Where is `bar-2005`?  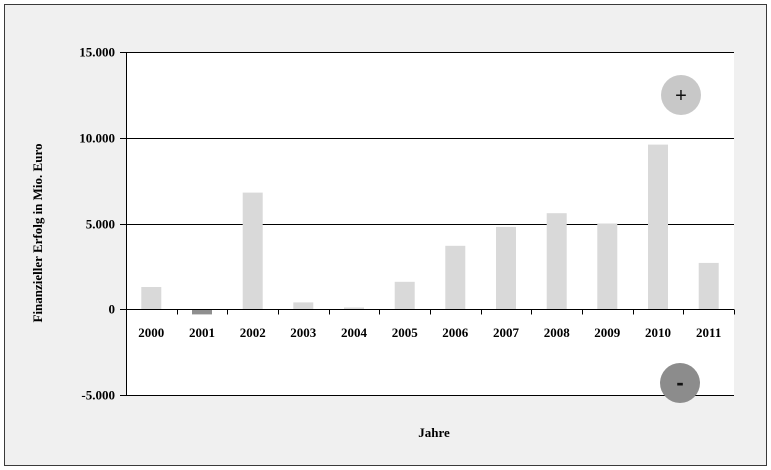
bar-2005 is located at coordinates (404, 295).